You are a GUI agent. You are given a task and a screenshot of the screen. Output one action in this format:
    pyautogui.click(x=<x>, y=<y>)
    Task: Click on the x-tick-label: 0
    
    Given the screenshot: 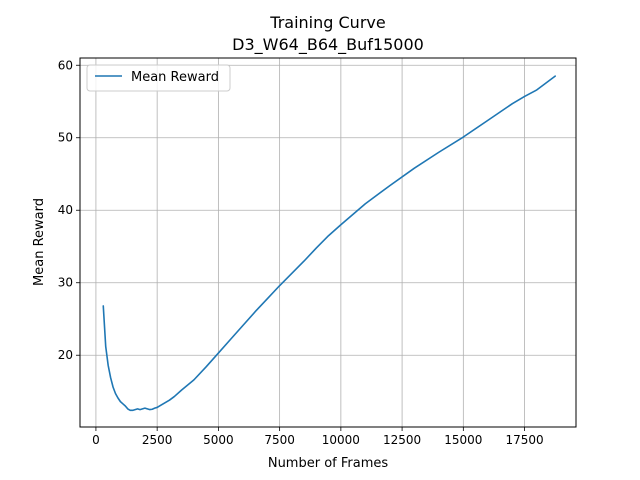 What is the action you would take?
    pyautogui.click(x=96, y=440)
    